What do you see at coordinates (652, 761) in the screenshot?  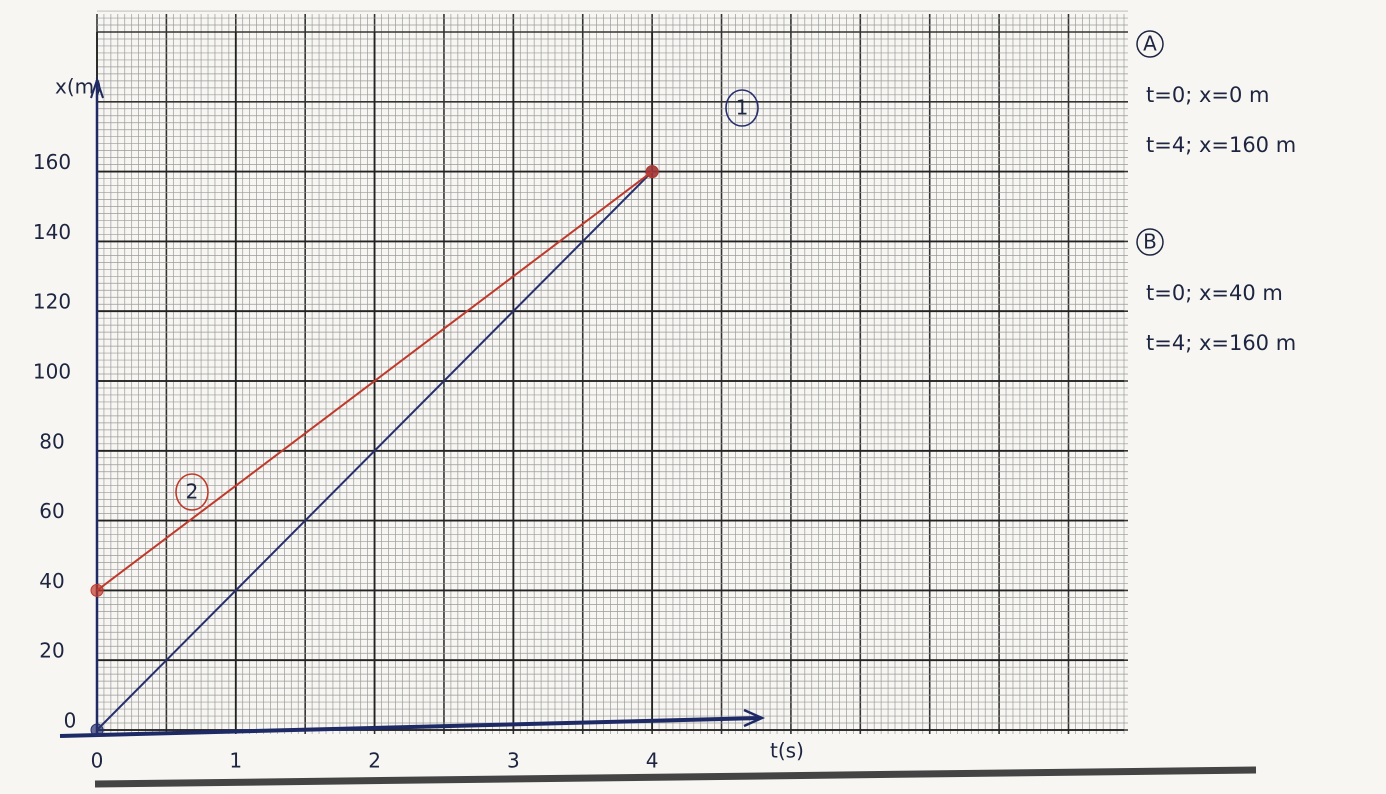 I see `x-tick-label: 4` at bounding box center [652, 761].